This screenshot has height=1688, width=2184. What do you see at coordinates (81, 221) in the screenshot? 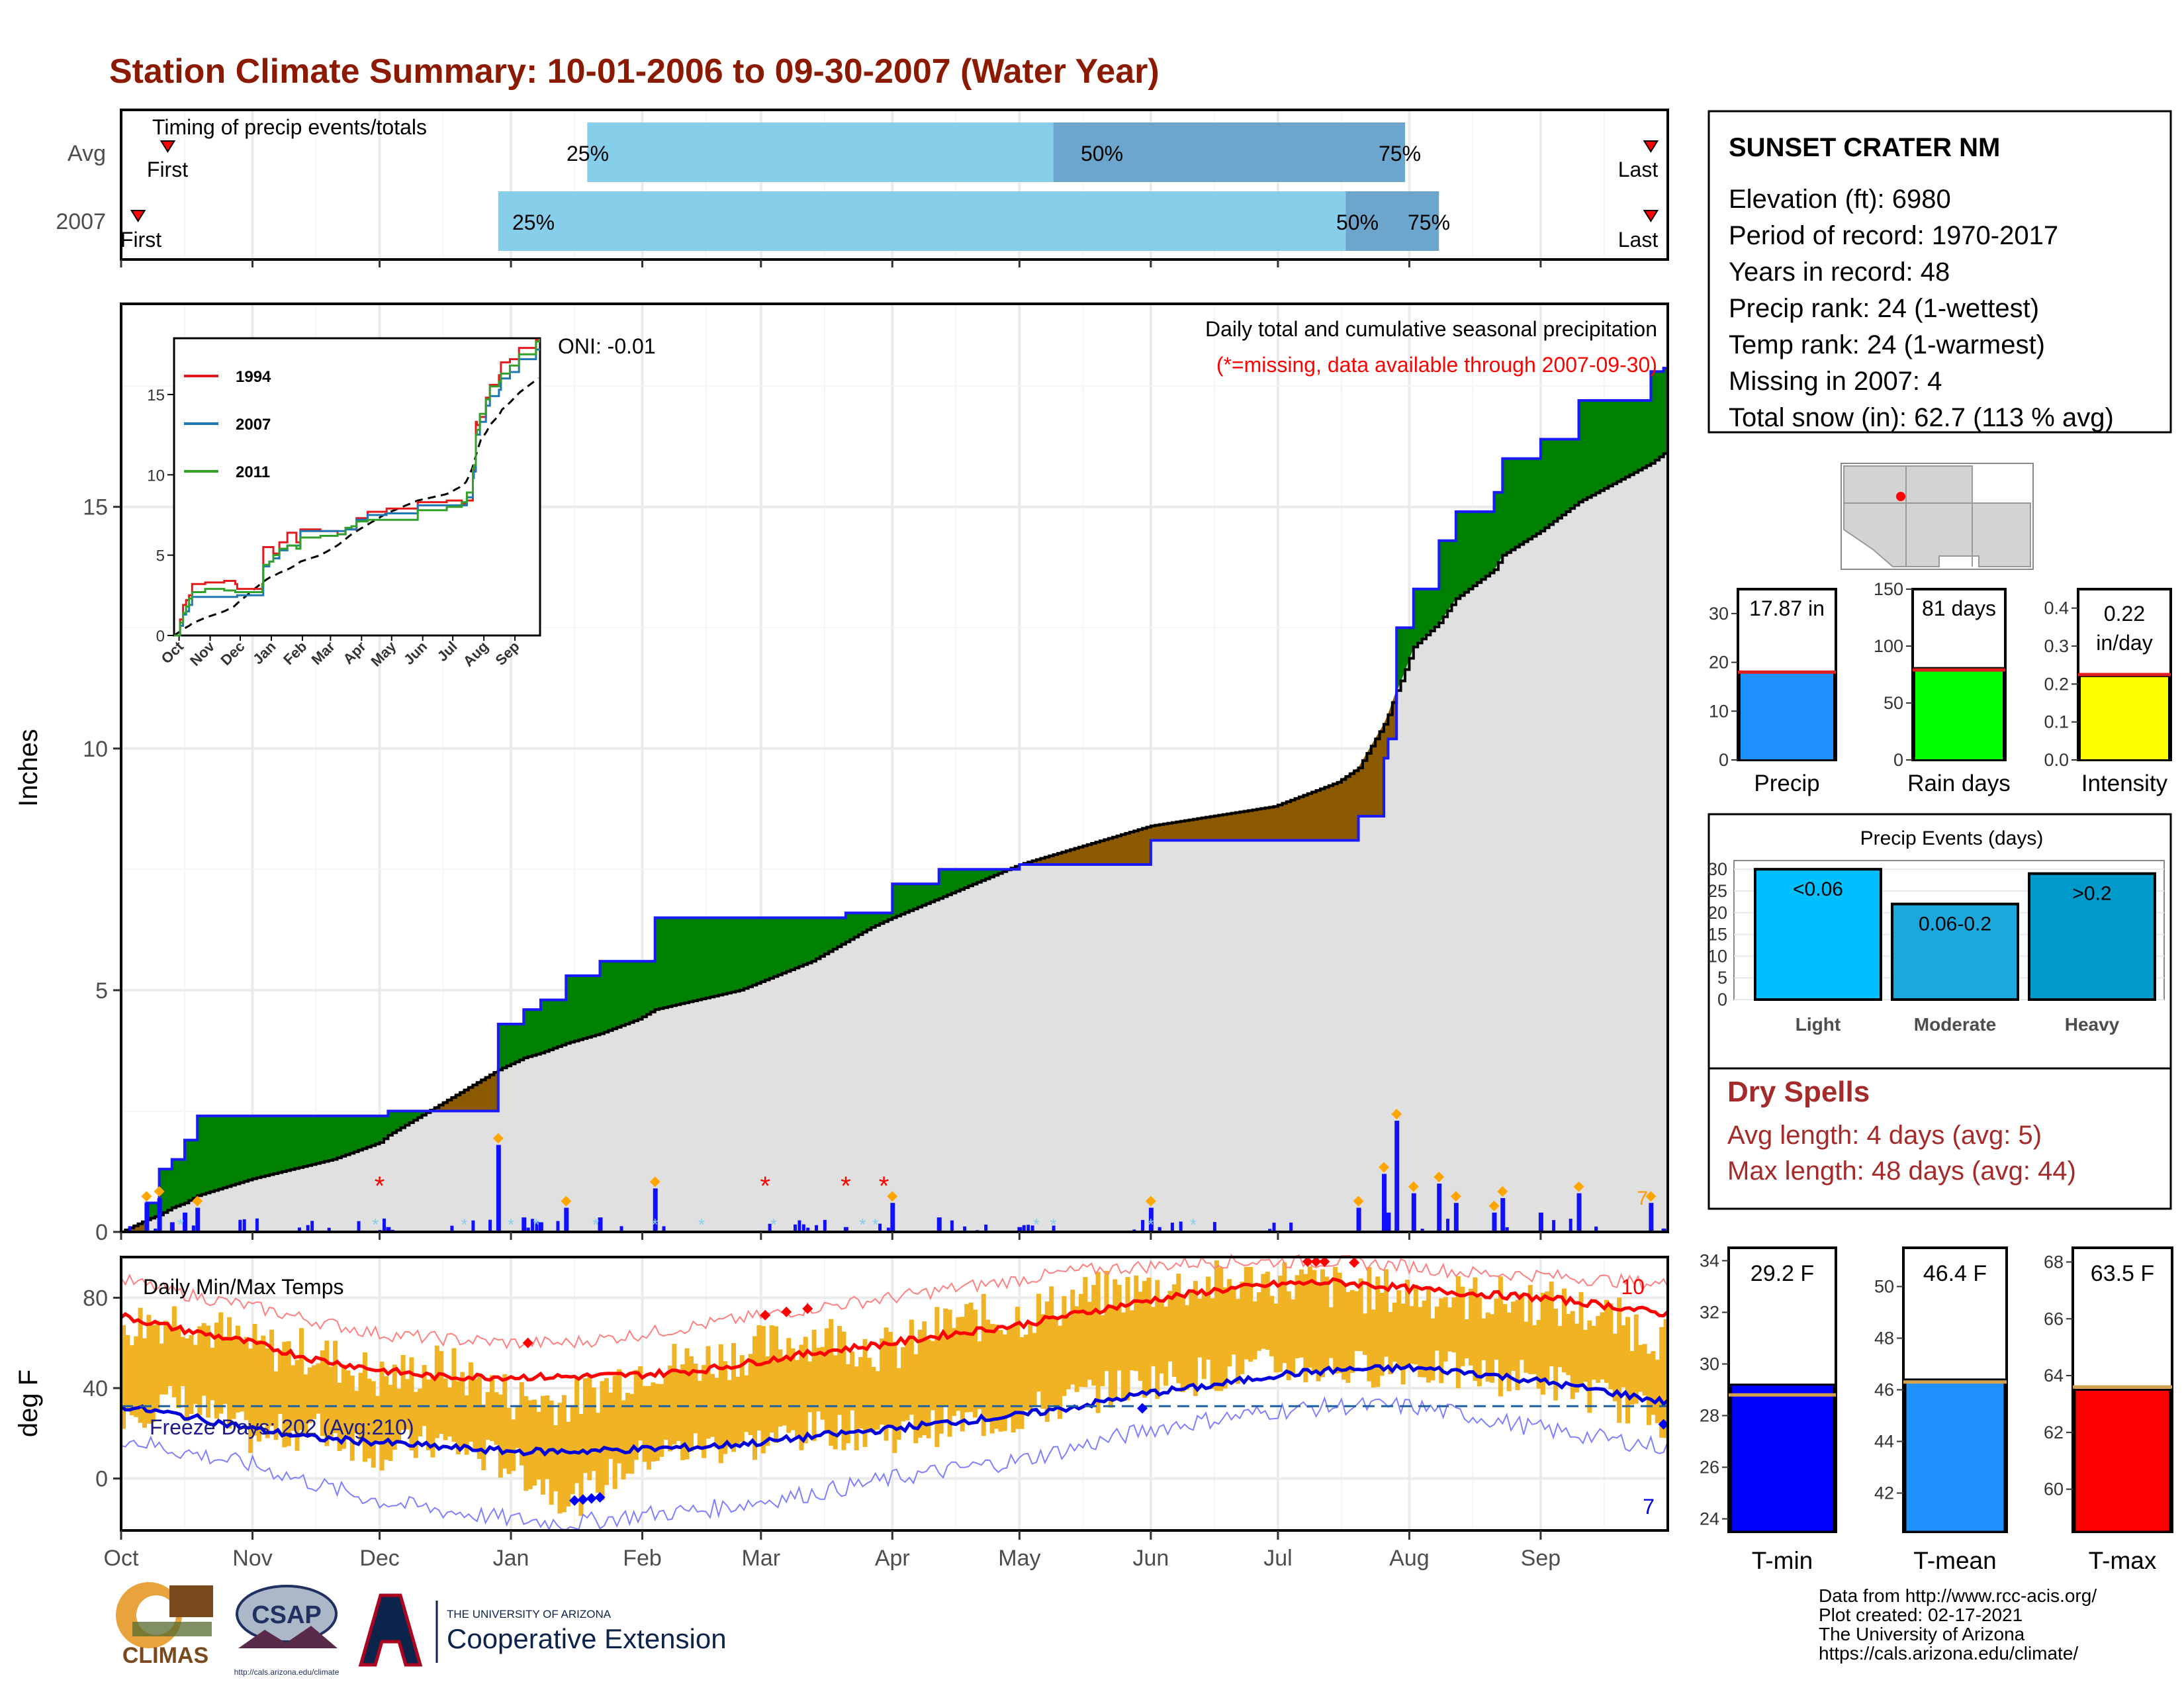
I see `timing-row-2007-label: 2007` at bounding box center [81, 221].